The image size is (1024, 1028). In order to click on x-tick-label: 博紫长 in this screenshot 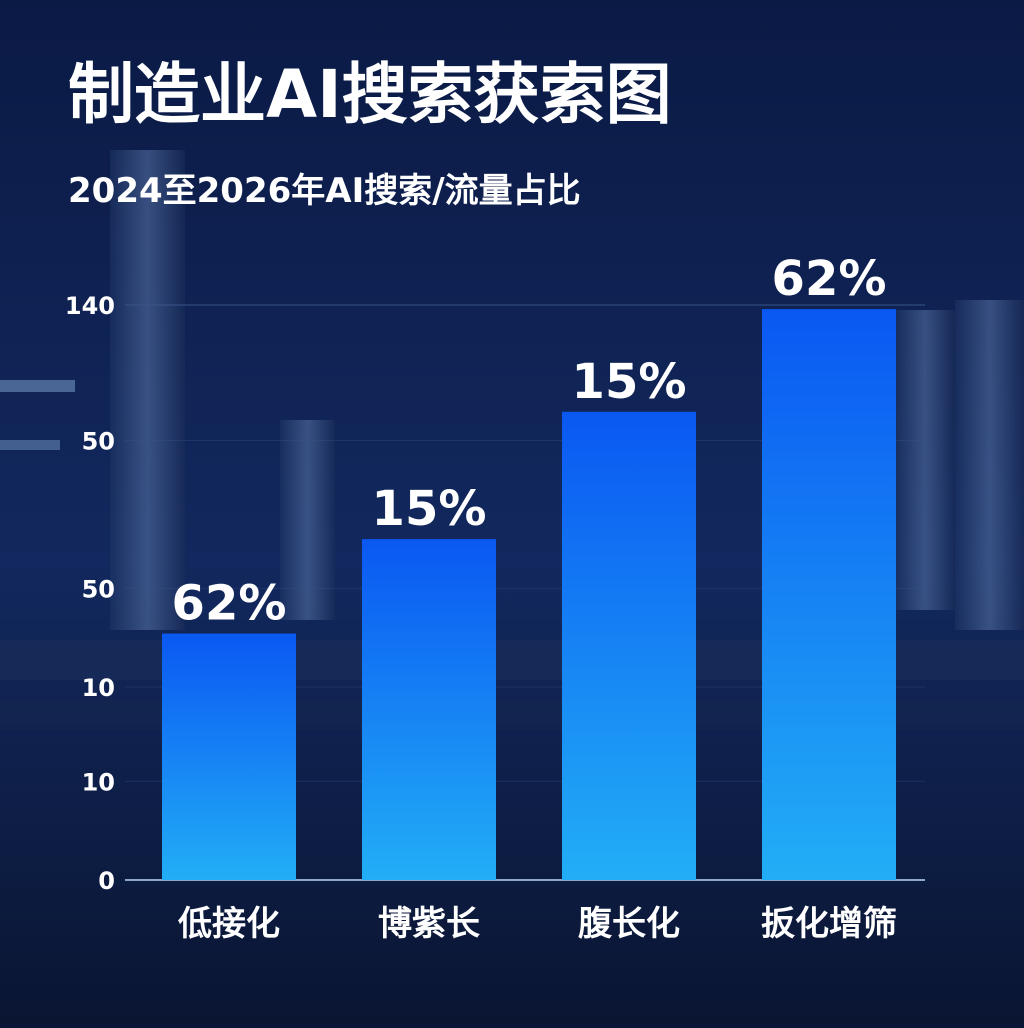, I will do `click(429, 924)`.